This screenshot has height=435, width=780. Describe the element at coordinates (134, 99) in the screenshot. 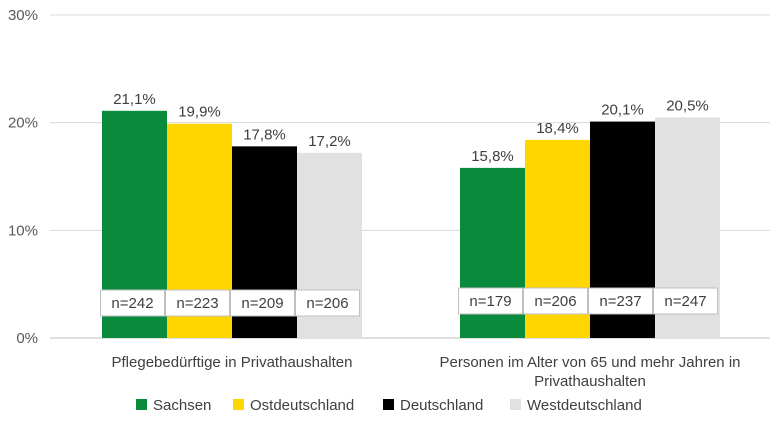

I see `data-label: 21,1%` at that location.